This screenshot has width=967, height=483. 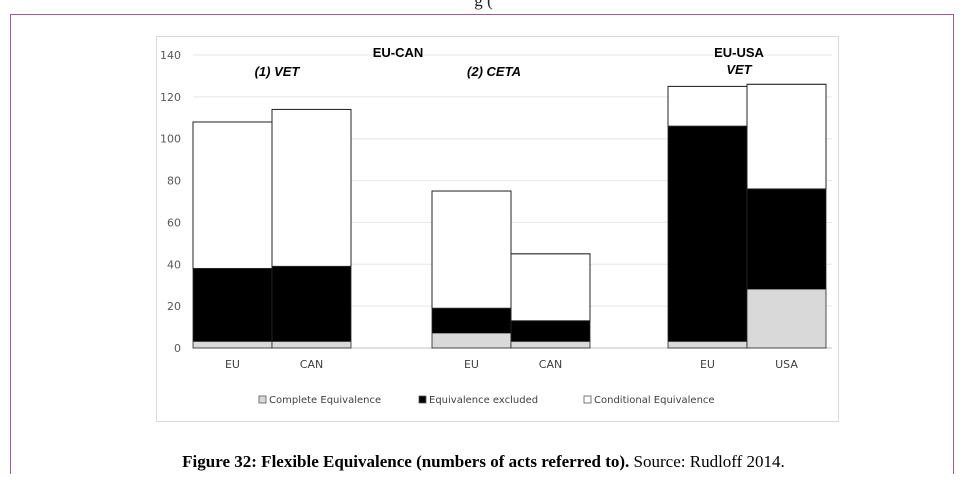 I want to click on x-category-label: USA, so click(x=786, y=364).